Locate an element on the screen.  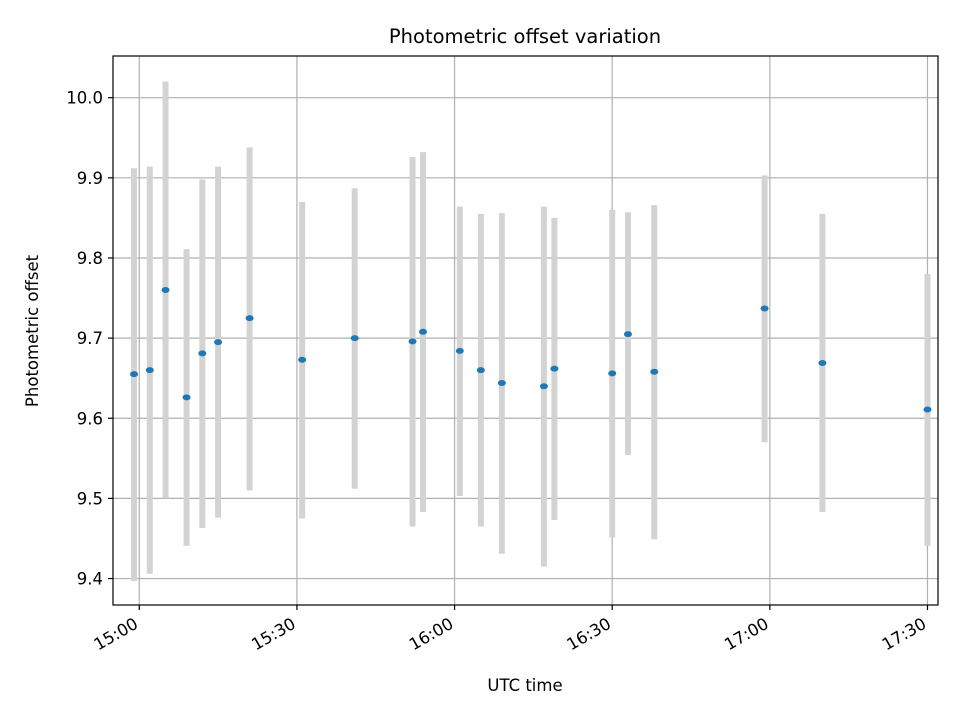
y-tick-label: 9.6 is located at coordinates (90, 418).